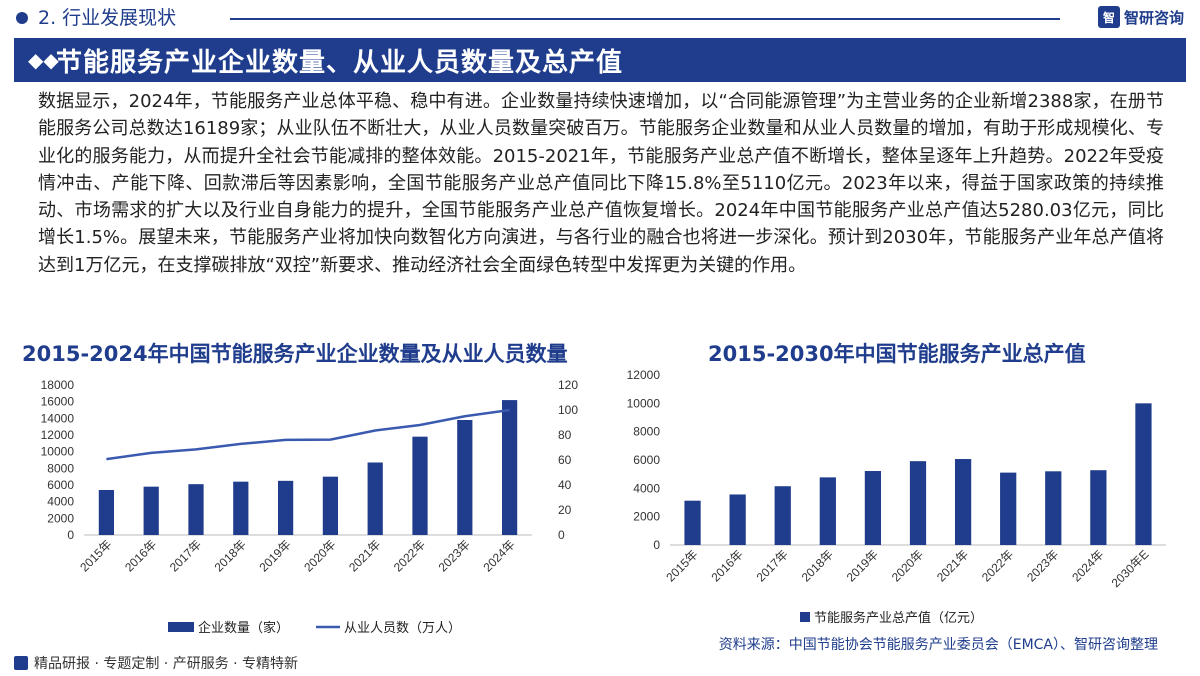  Describe the element at coordinates (600, 662) in the screenshot. I see `footer: 精品研报 · 专题定制 · 产研服务 · 专精特新` at that location.